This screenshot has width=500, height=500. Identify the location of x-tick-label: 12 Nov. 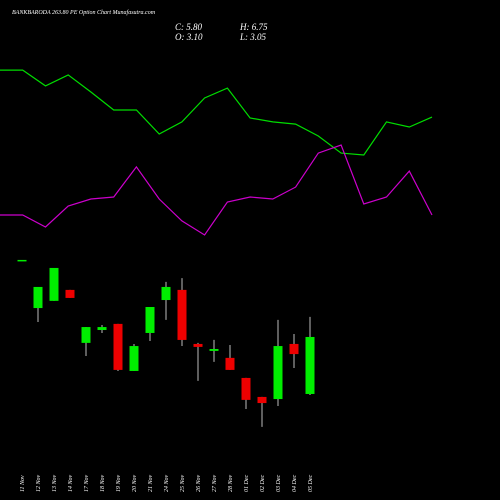
(39, 483).